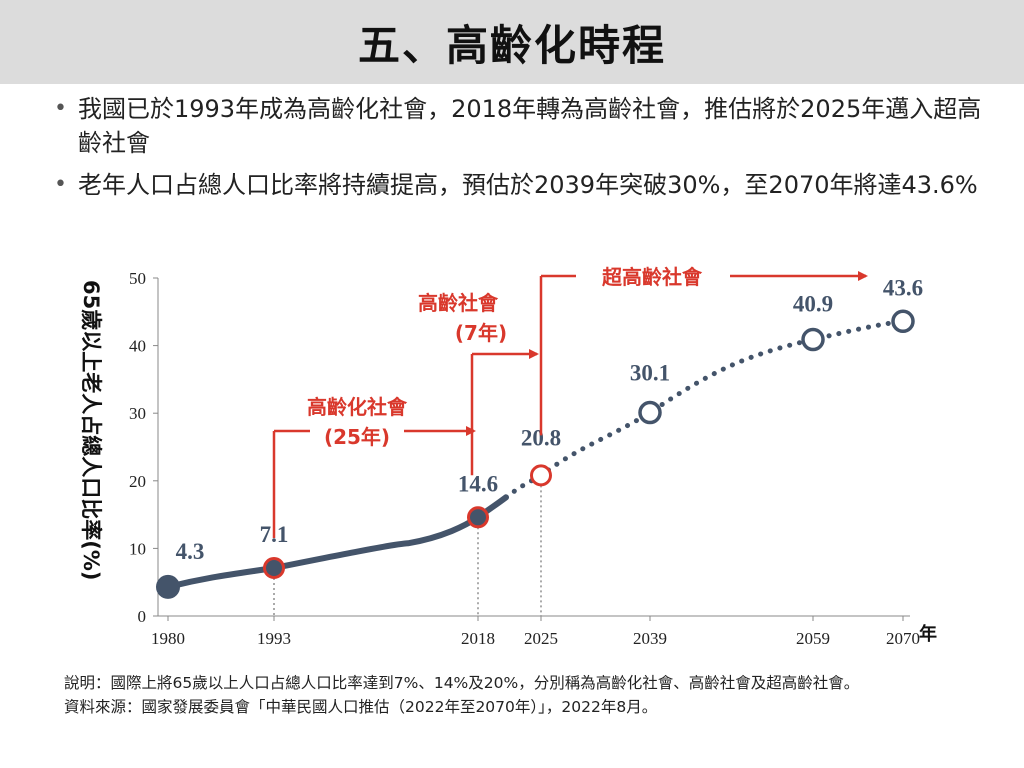 Image resolution: width=1024 pixels, height=768 pixels. Describe the element at coordinates (91, 430) in the screenshot. I see `y-axis-label: 65歲以上老人占總人口比率(%)` at that location.